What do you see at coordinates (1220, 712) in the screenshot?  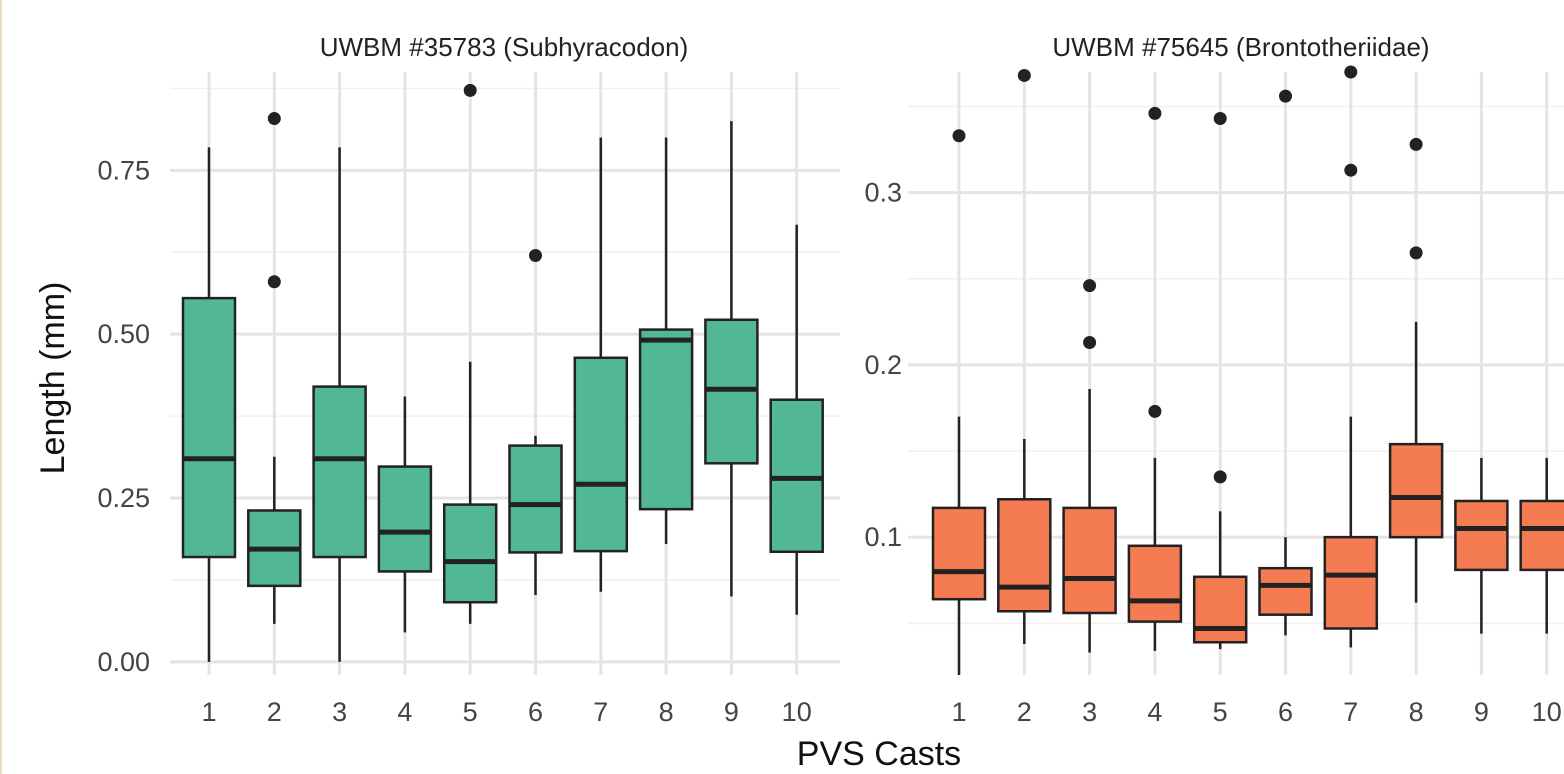 I see `p2-x-tick-label: 5` at bounding box center [1220, 712].